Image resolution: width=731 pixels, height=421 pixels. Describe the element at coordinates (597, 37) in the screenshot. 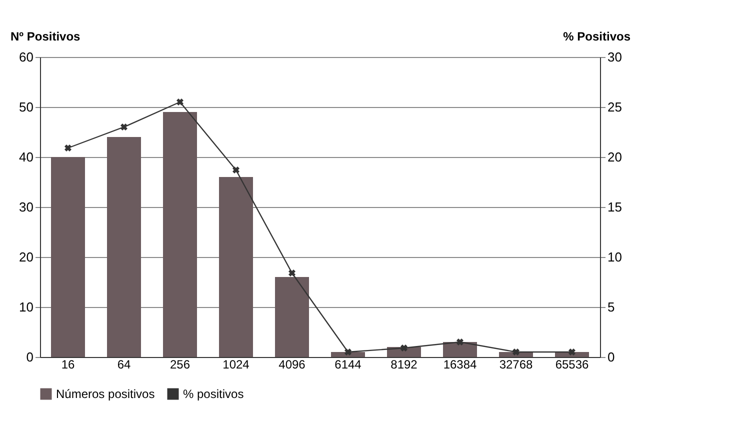

I see `y2-axis-title: % Positivos` at that location.